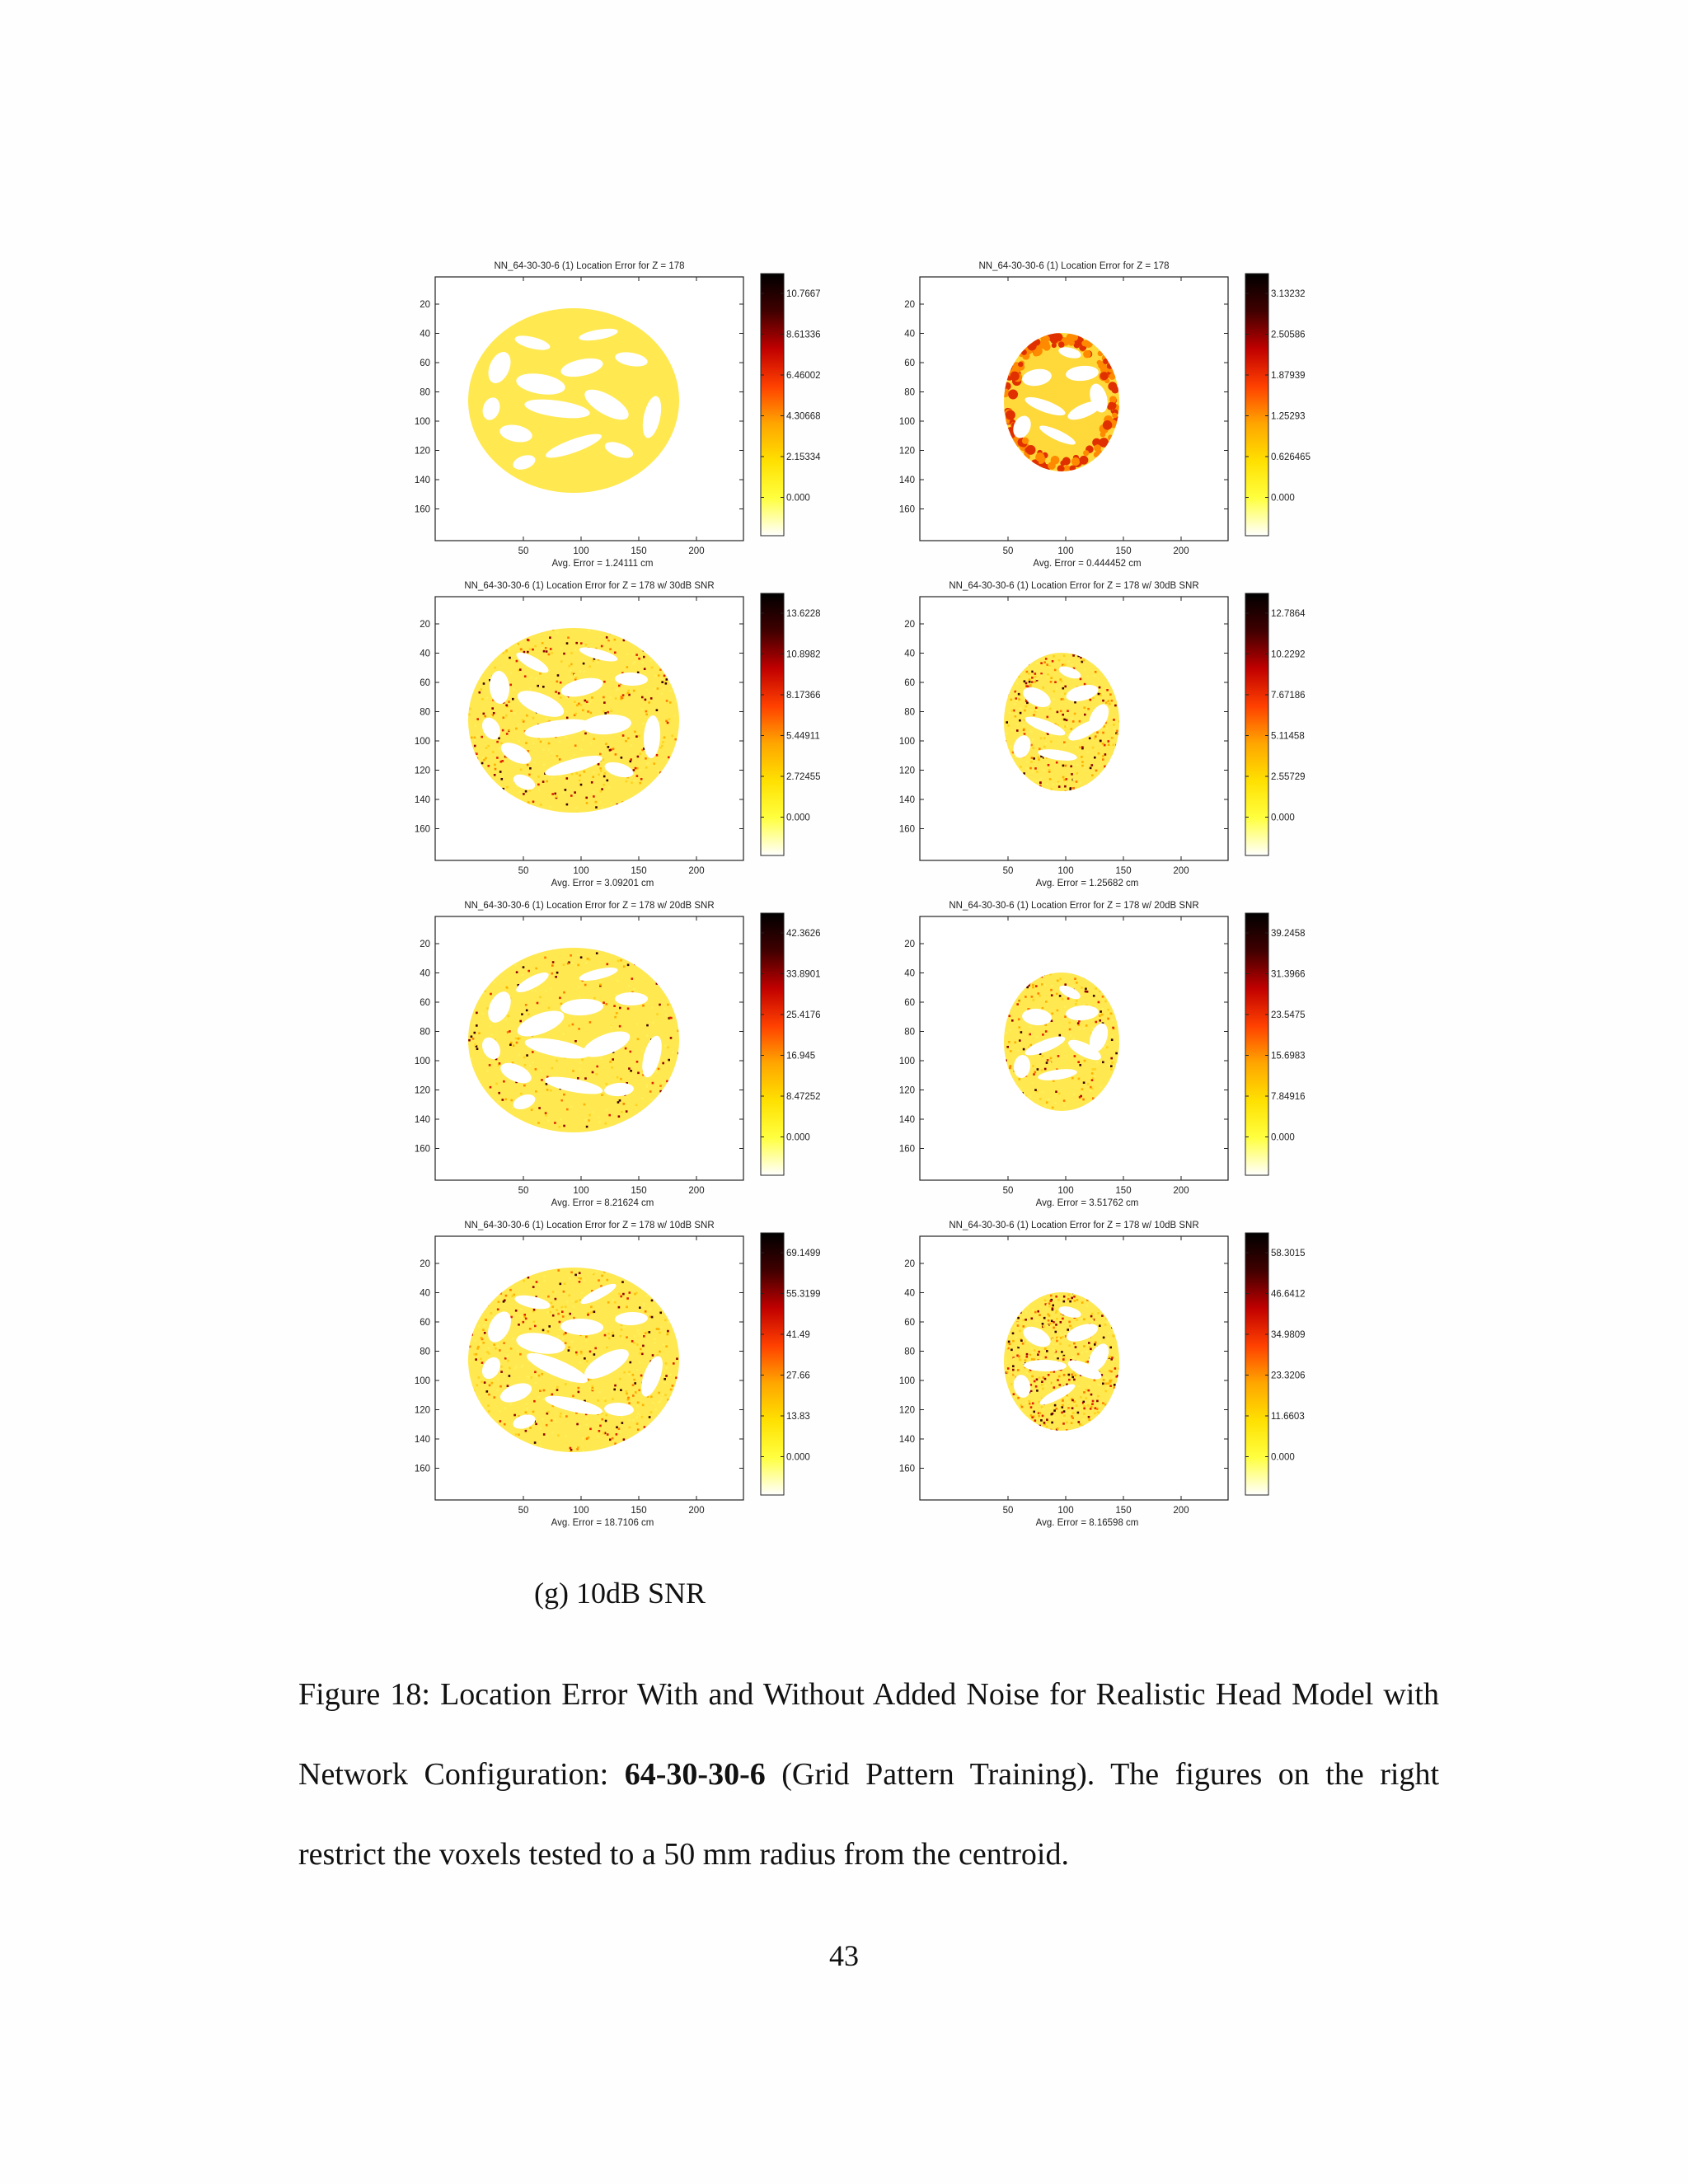 This screenshot has width=1688, height=2184. What do you see at coordinates (803, 655) in the screenshot?
I see `colorbar-tick-label: 10.8982` at bounding box center [803, 655].